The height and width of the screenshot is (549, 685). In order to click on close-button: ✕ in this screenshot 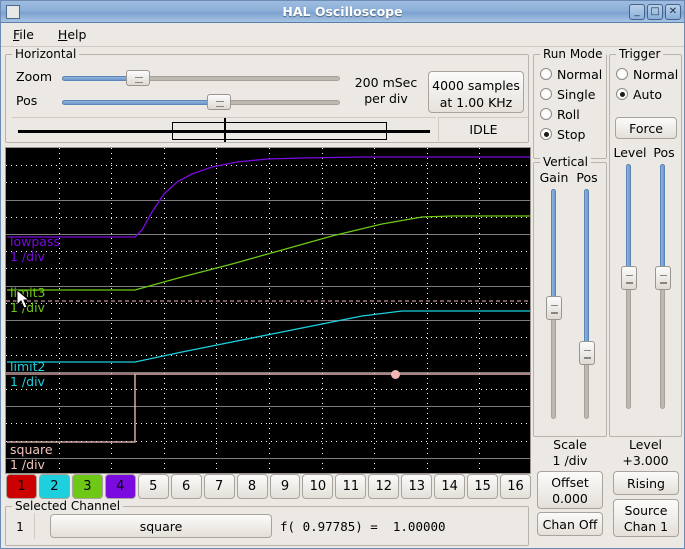, I will do `click(673, 11)`.